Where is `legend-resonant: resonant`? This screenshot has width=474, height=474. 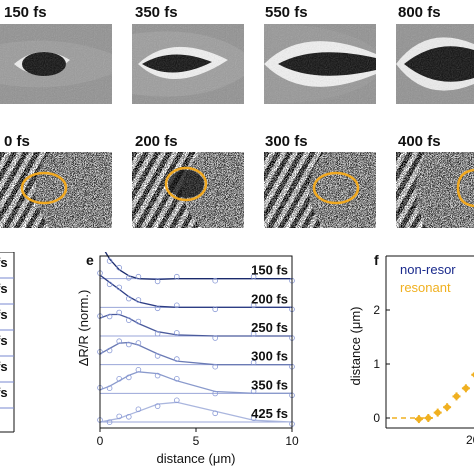
legend-resonant: resonant is located at coordinates (425, 287).